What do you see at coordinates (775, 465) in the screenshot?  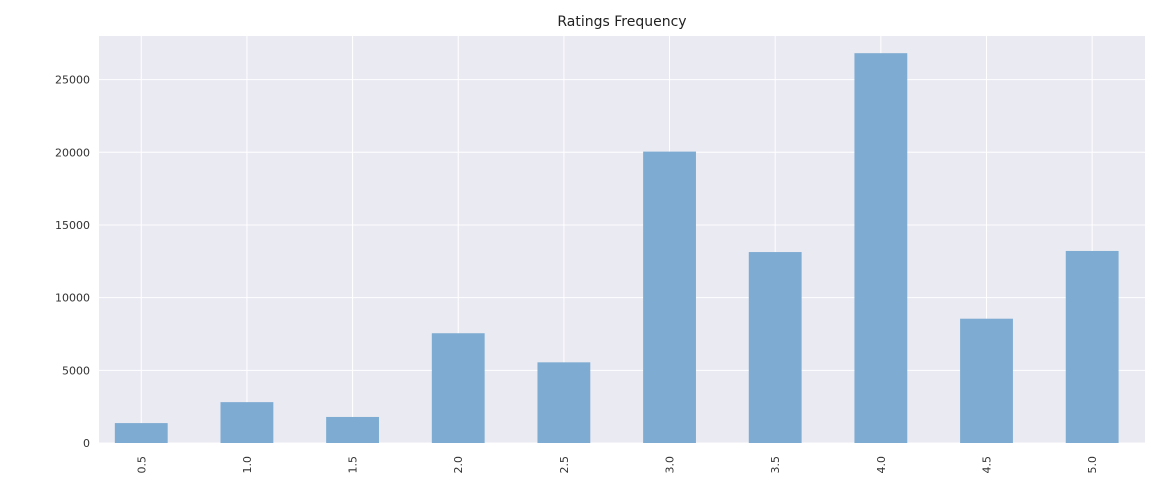 I see `x-tick-label: 3.5` at bounding box center [775, 465].